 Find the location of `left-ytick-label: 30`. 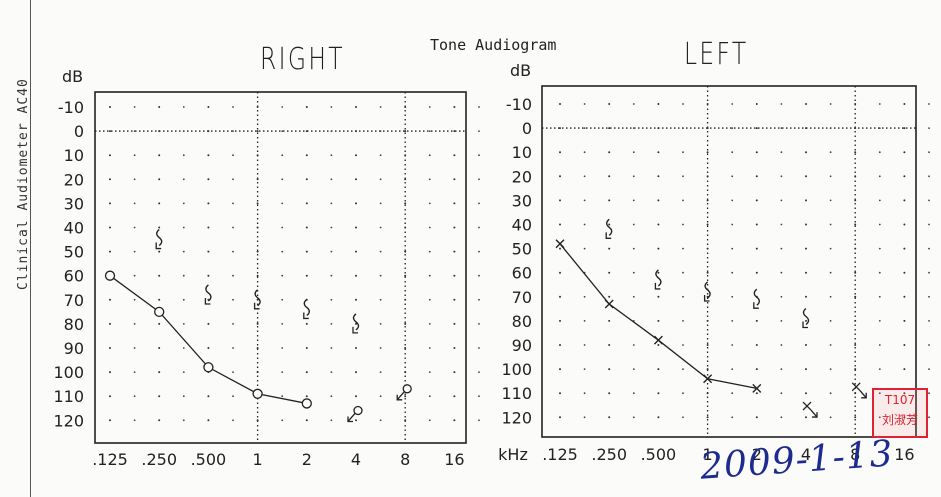

left-ytick-label: 30 is located at coordinates (522, 200).